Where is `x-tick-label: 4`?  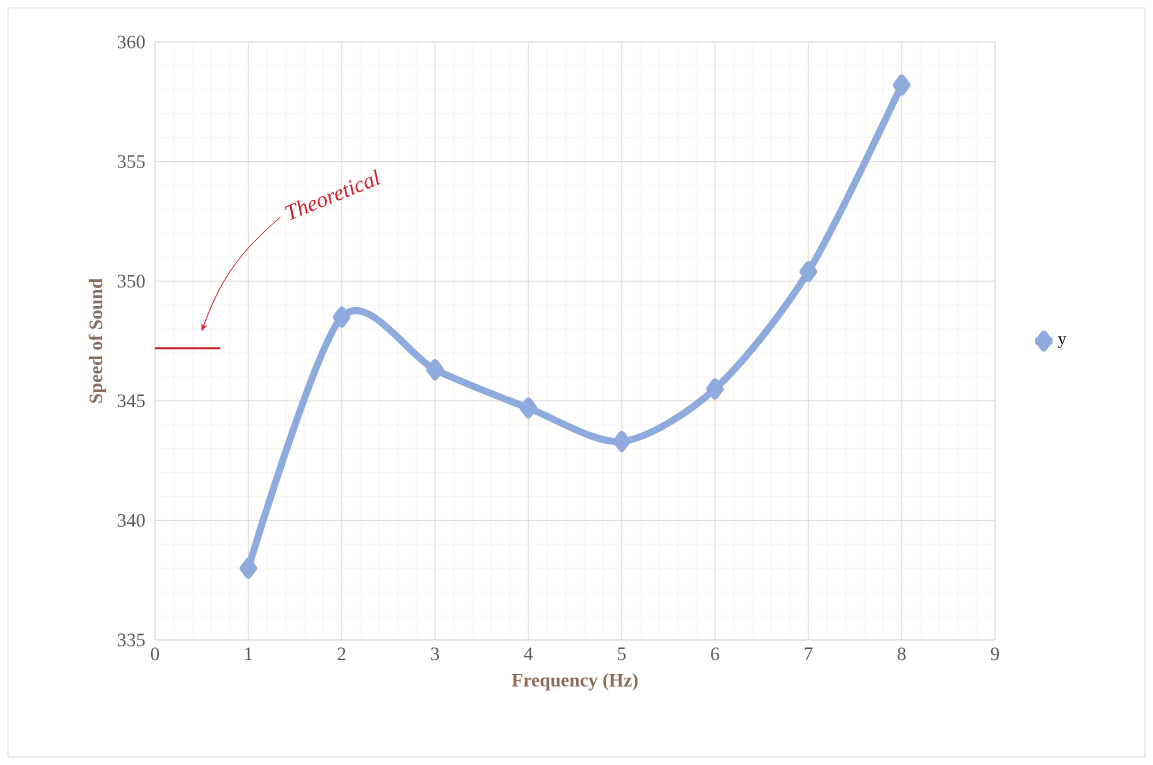
x-tick-label: 4 is located at coordinates (528, 654).